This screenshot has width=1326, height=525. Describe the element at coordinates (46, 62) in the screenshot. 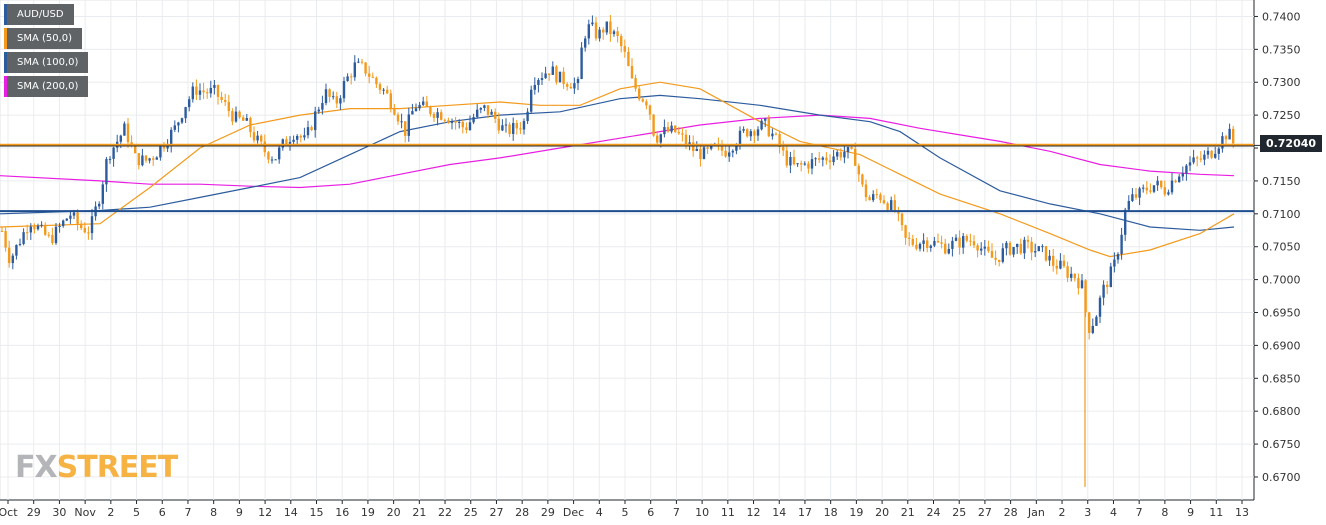

I see `legend-item-sma100: SMA (100,0)` at that location.